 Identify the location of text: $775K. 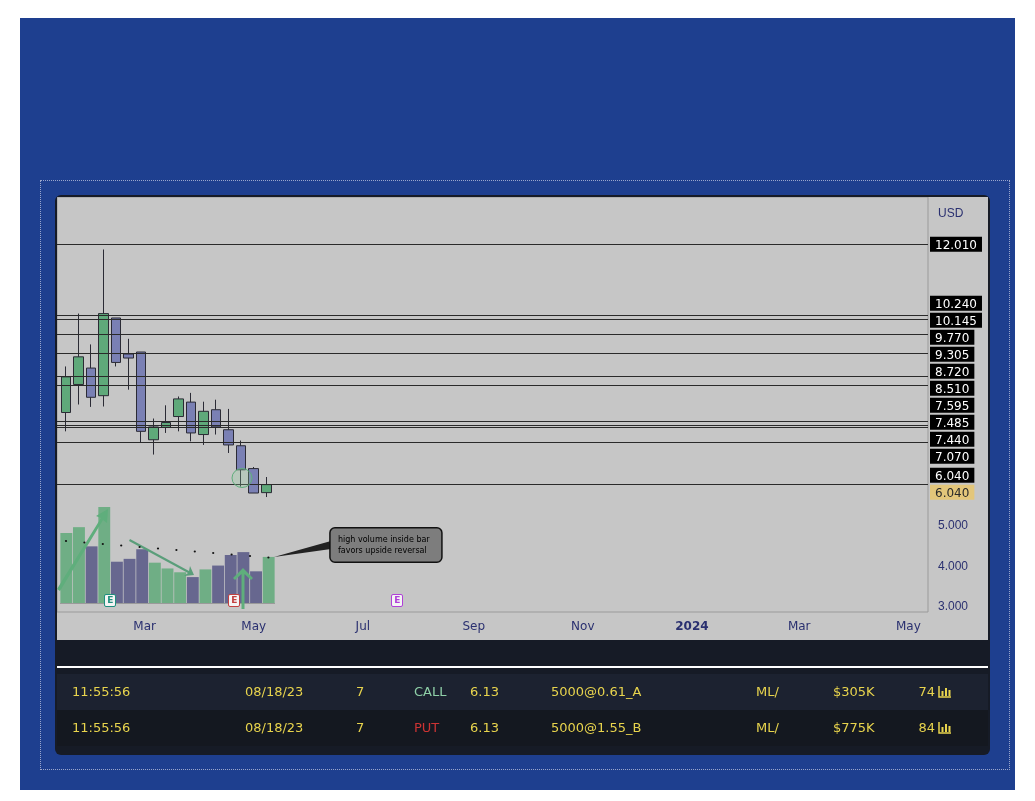
(854, 728).